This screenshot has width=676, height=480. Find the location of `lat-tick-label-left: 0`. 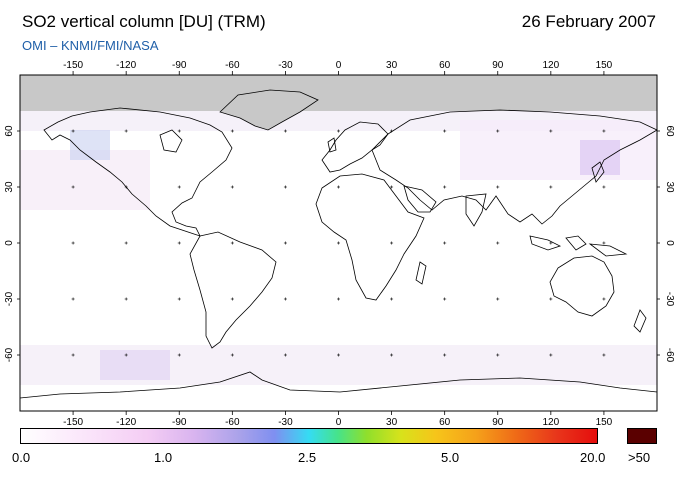

lat-tick-label-left: 0 is located at coordinates (9, 243).